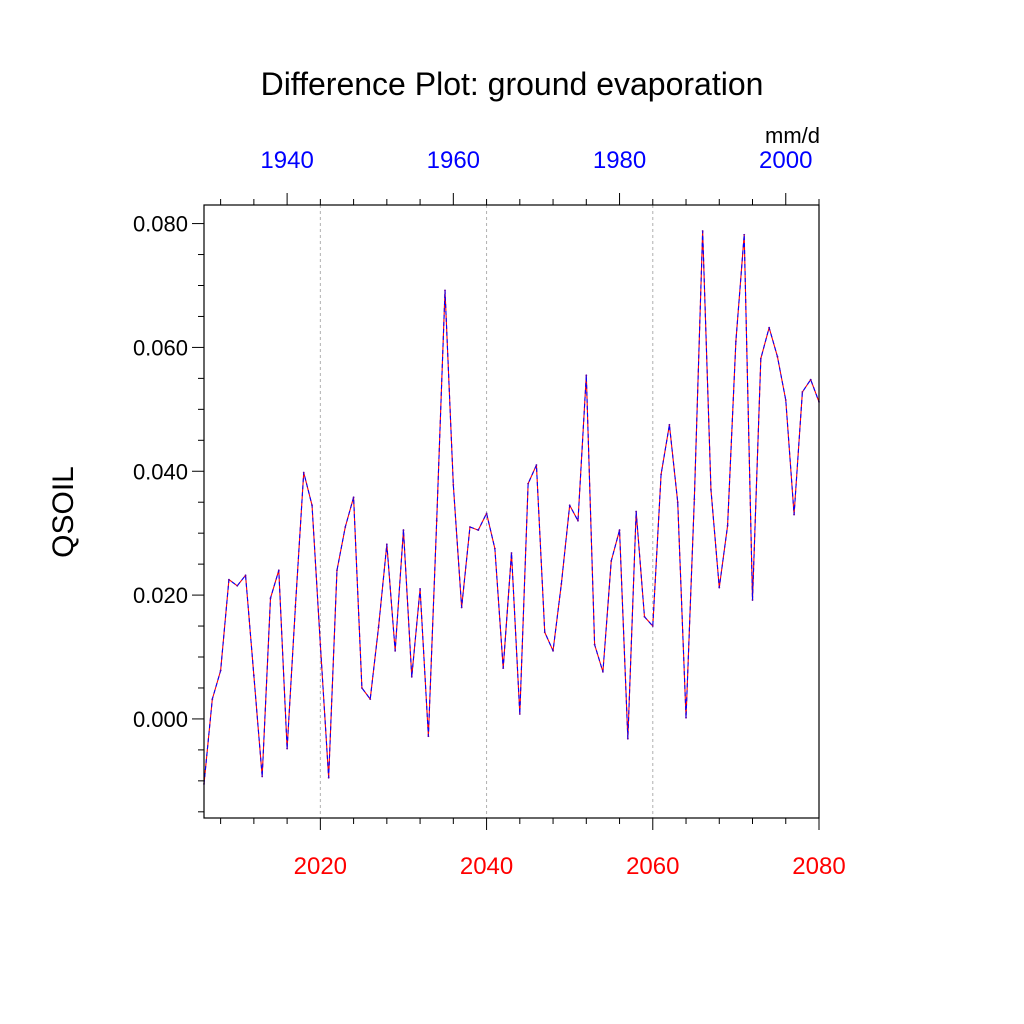 The height and width of the screenshot is (1024, 1024). I want to click on bottom-tick-label: 2020, so click(320, 866).